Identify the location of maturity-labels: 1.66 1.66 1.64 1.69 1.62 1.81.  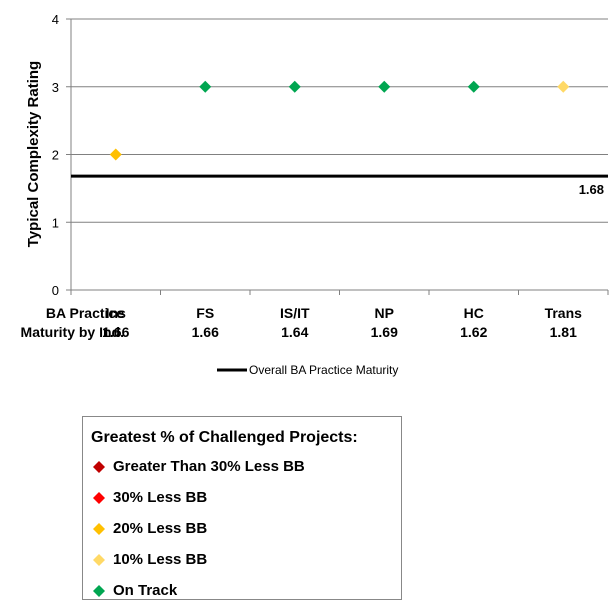
(339, 332).